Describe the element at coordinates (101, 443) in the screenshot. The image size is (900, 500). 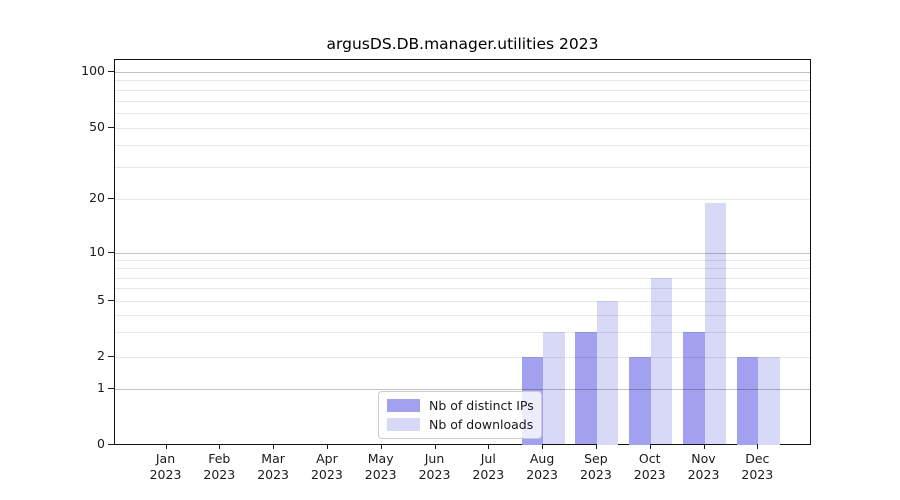
I see `y-tick-label-0: 0` at that location.